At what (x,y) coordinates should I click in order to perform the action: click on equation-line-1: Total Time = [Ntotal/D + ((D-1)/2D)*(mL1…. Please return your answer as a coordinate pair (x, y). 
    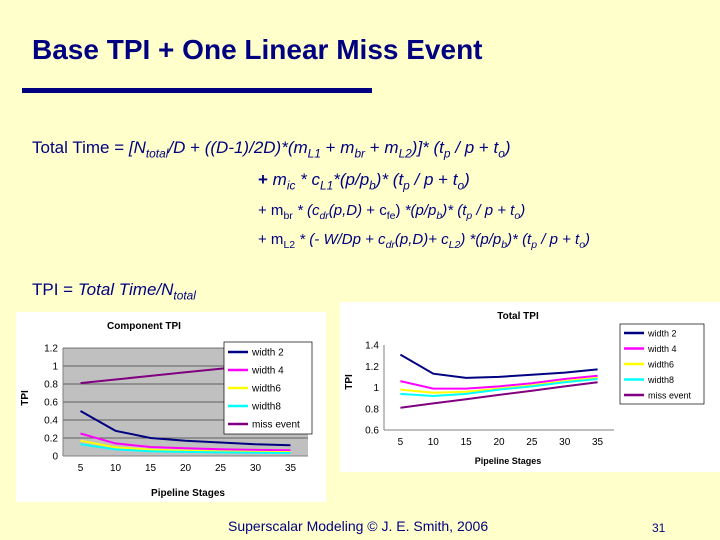
    Looking at the image, I should click on (271, 149).